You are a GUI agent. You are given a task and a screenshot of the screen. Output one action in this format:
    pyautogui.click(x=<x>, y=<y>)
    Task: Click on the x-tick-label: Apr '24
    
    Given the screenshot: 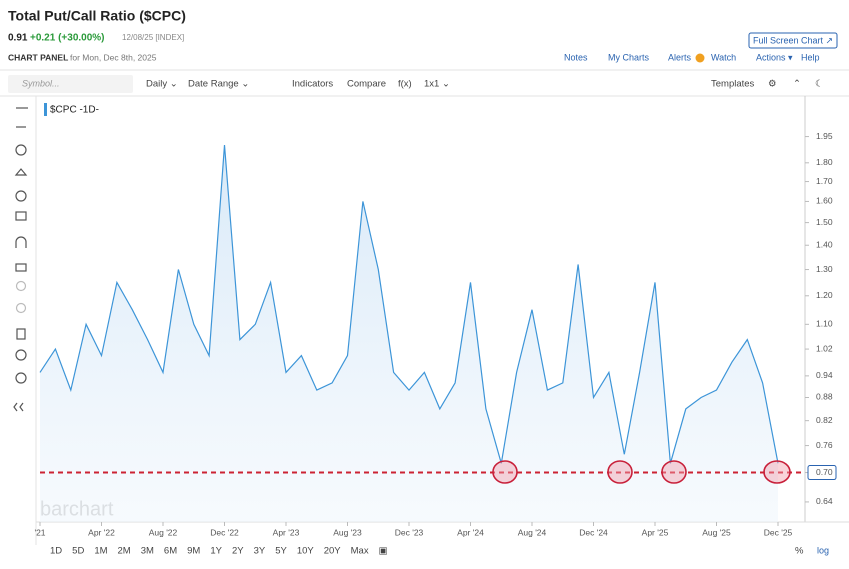 What is the action you would take?
    pyautogui.click(x=470, y=532)
    